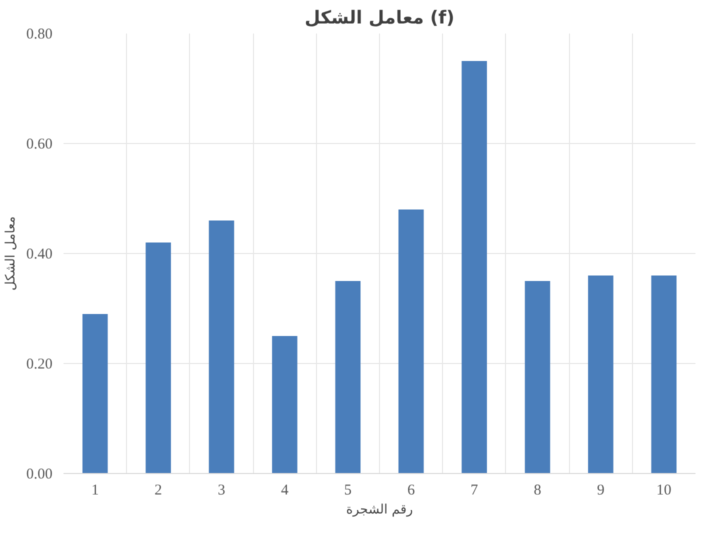 This screenshot has width=713, height=535. I want to click on y-tick-label: 0.20, so click(39, 364).